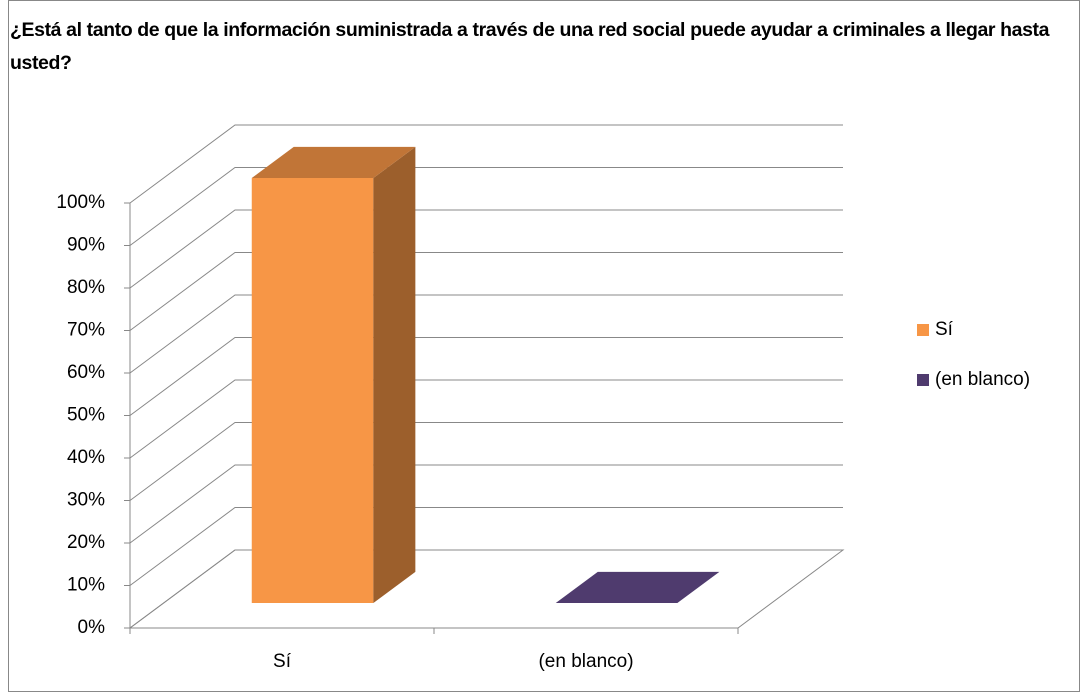  What do you see at coordinates (394, 375) in the screenshot?
I see `bar-side` at bounding box center [394, 375].